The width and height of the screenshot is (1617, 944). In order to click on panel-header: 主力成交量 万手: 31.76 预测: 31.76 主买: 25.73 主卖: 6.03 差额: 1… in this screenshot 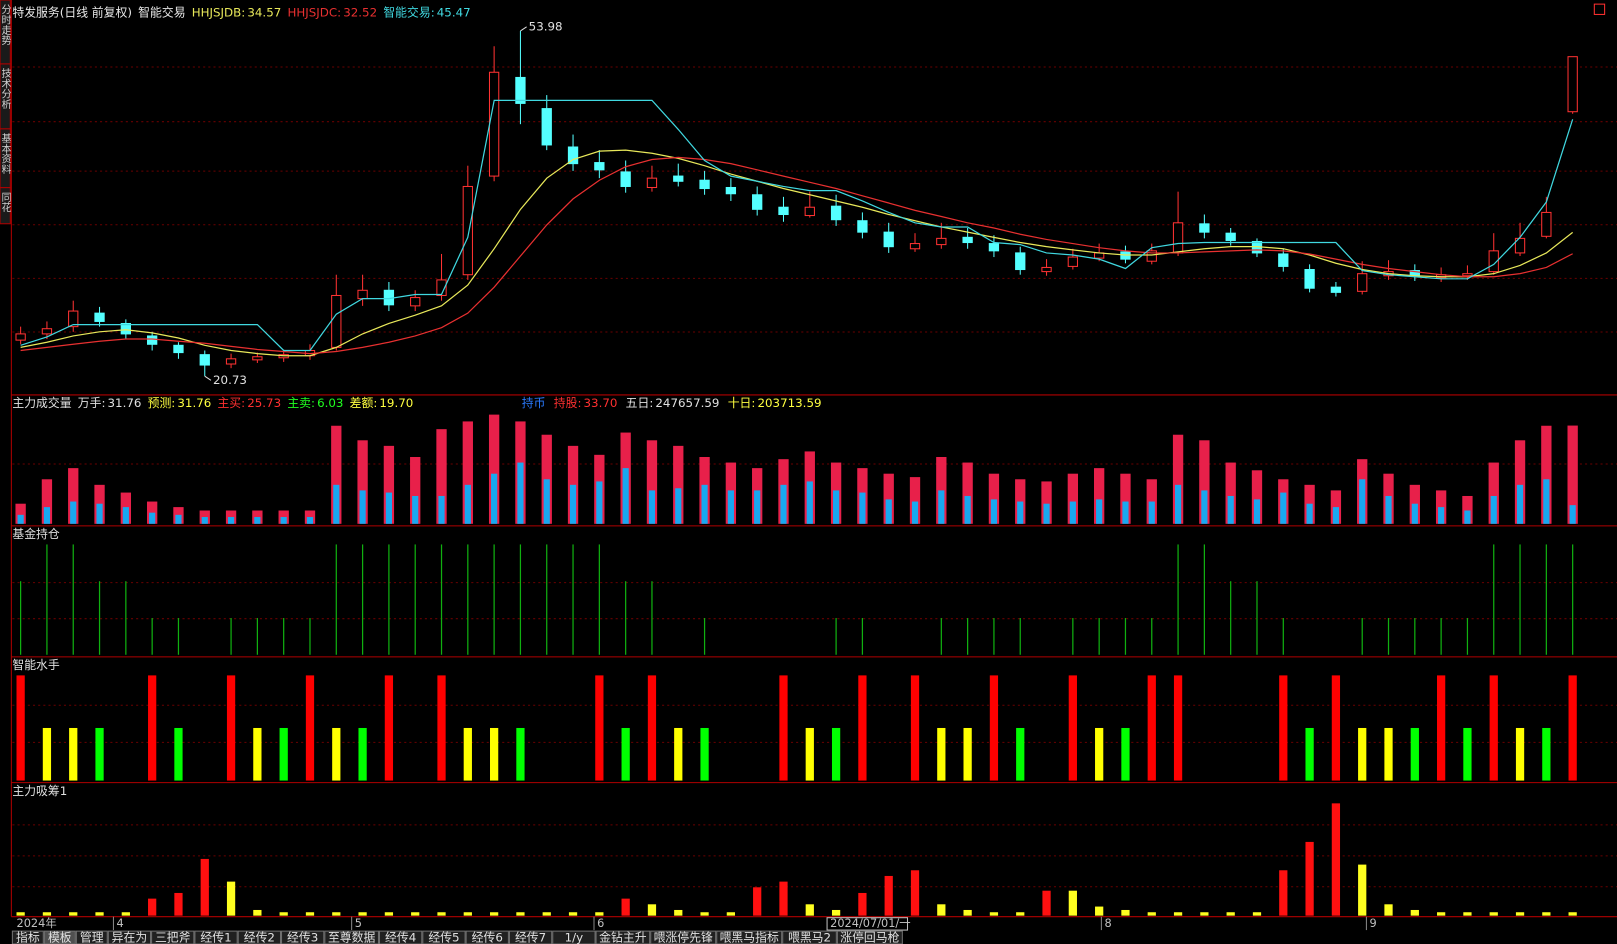, I will do `click(212, 403)`.